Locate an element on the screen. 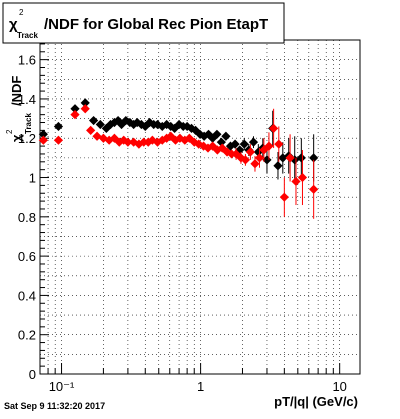 This screenshot has width=400, height=419. y-tick-label: 0.6 is located at coordinates (27, 256).